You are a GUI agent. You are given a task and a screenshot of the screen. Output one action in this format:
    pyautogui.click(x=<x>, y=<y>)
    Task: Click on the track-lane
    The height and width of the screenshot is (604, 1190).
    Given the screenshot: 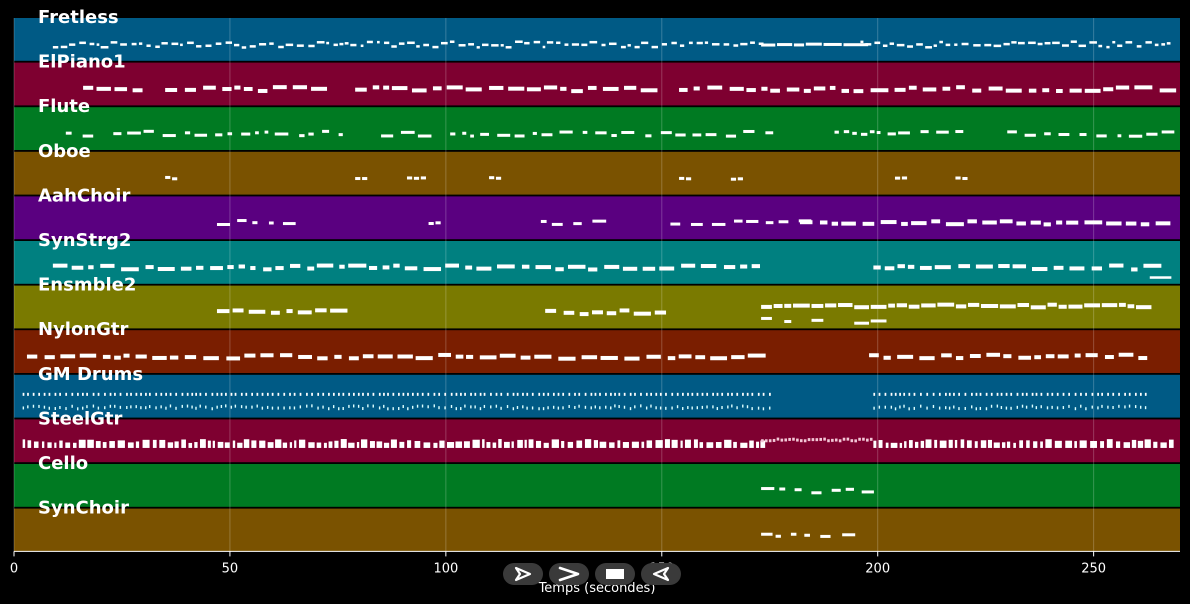 What is the action you would take?
    pyautogui.click(x=597, y=485)
    